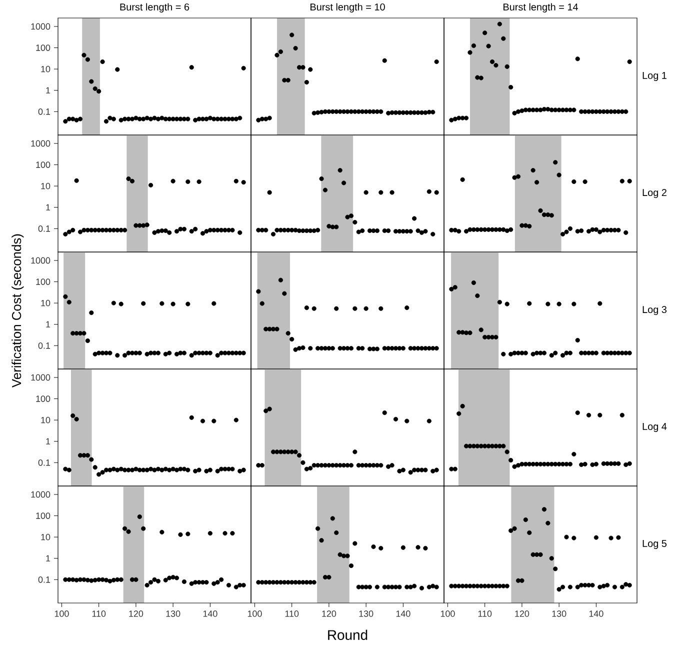 The image size is (674, 660). What do you see at coordinates (44, 111) in the screenshot?
I see `y-tick-label: 0.1` at bounding box center [44, 111].